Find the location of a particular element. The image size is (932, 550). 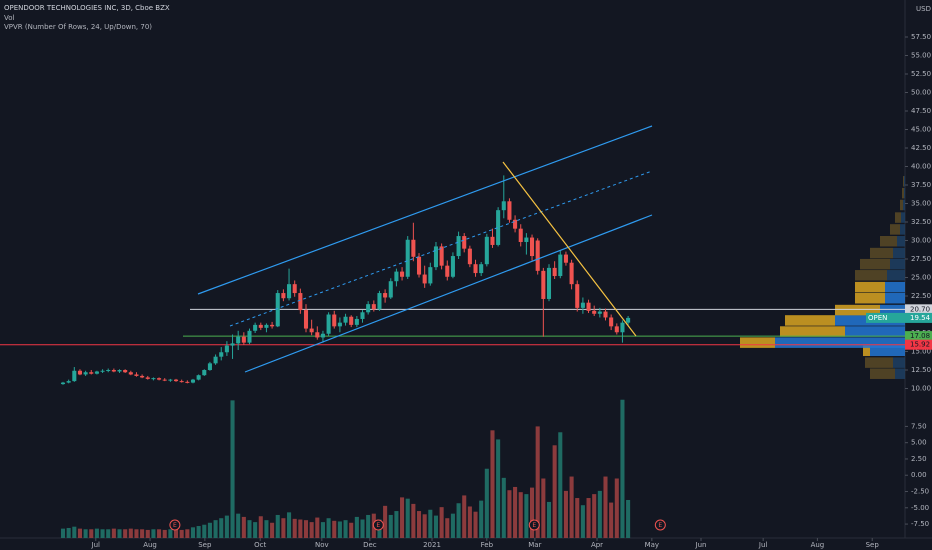

y-tick-label: 32.50 is located at coordinates (921, 222).